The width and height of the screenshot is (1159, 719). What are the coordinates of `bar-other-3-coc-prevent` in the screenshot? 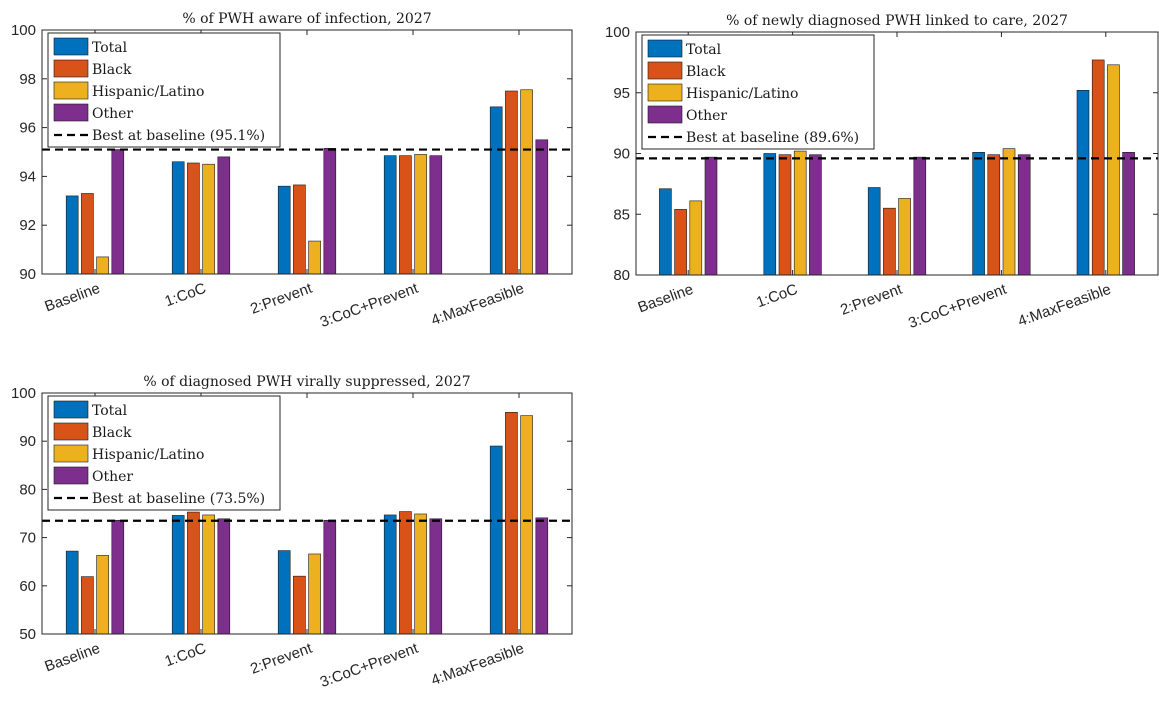 It's located at (1024, 215).